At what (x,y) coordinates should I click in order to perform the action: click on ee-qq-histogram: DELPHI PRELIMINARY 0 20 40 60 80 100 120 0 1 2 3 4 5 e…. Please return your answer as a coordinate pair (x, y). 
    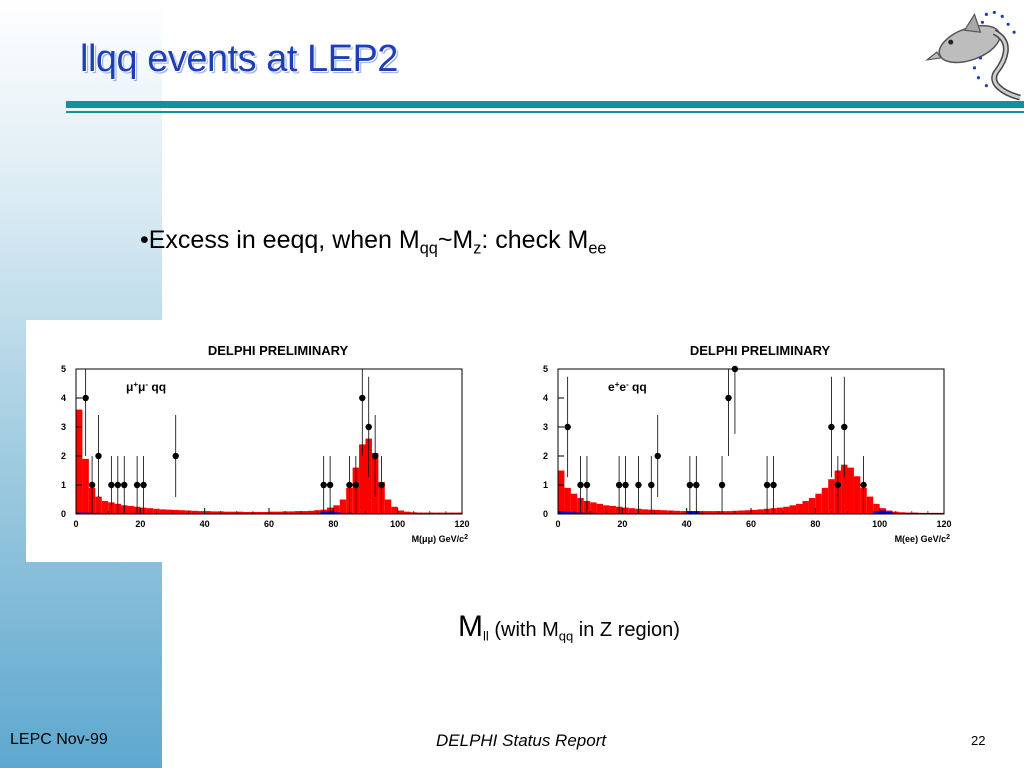
    Looking at the image, I should click on (747, 444).